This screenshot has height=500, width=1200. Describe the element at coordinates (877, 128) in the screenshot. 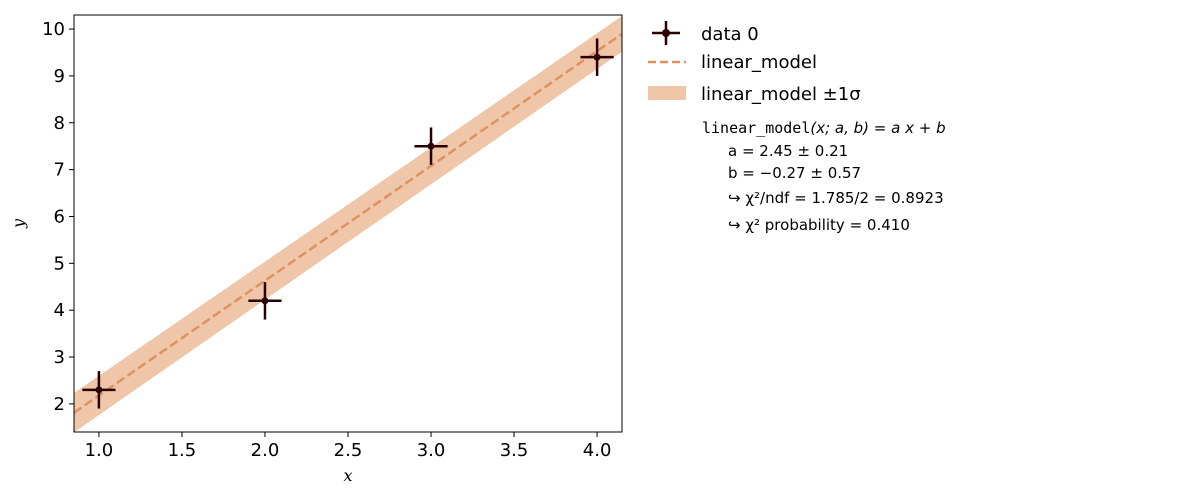

I see `fit-formula-rest: (x; a, b) = a x + b` at that location.